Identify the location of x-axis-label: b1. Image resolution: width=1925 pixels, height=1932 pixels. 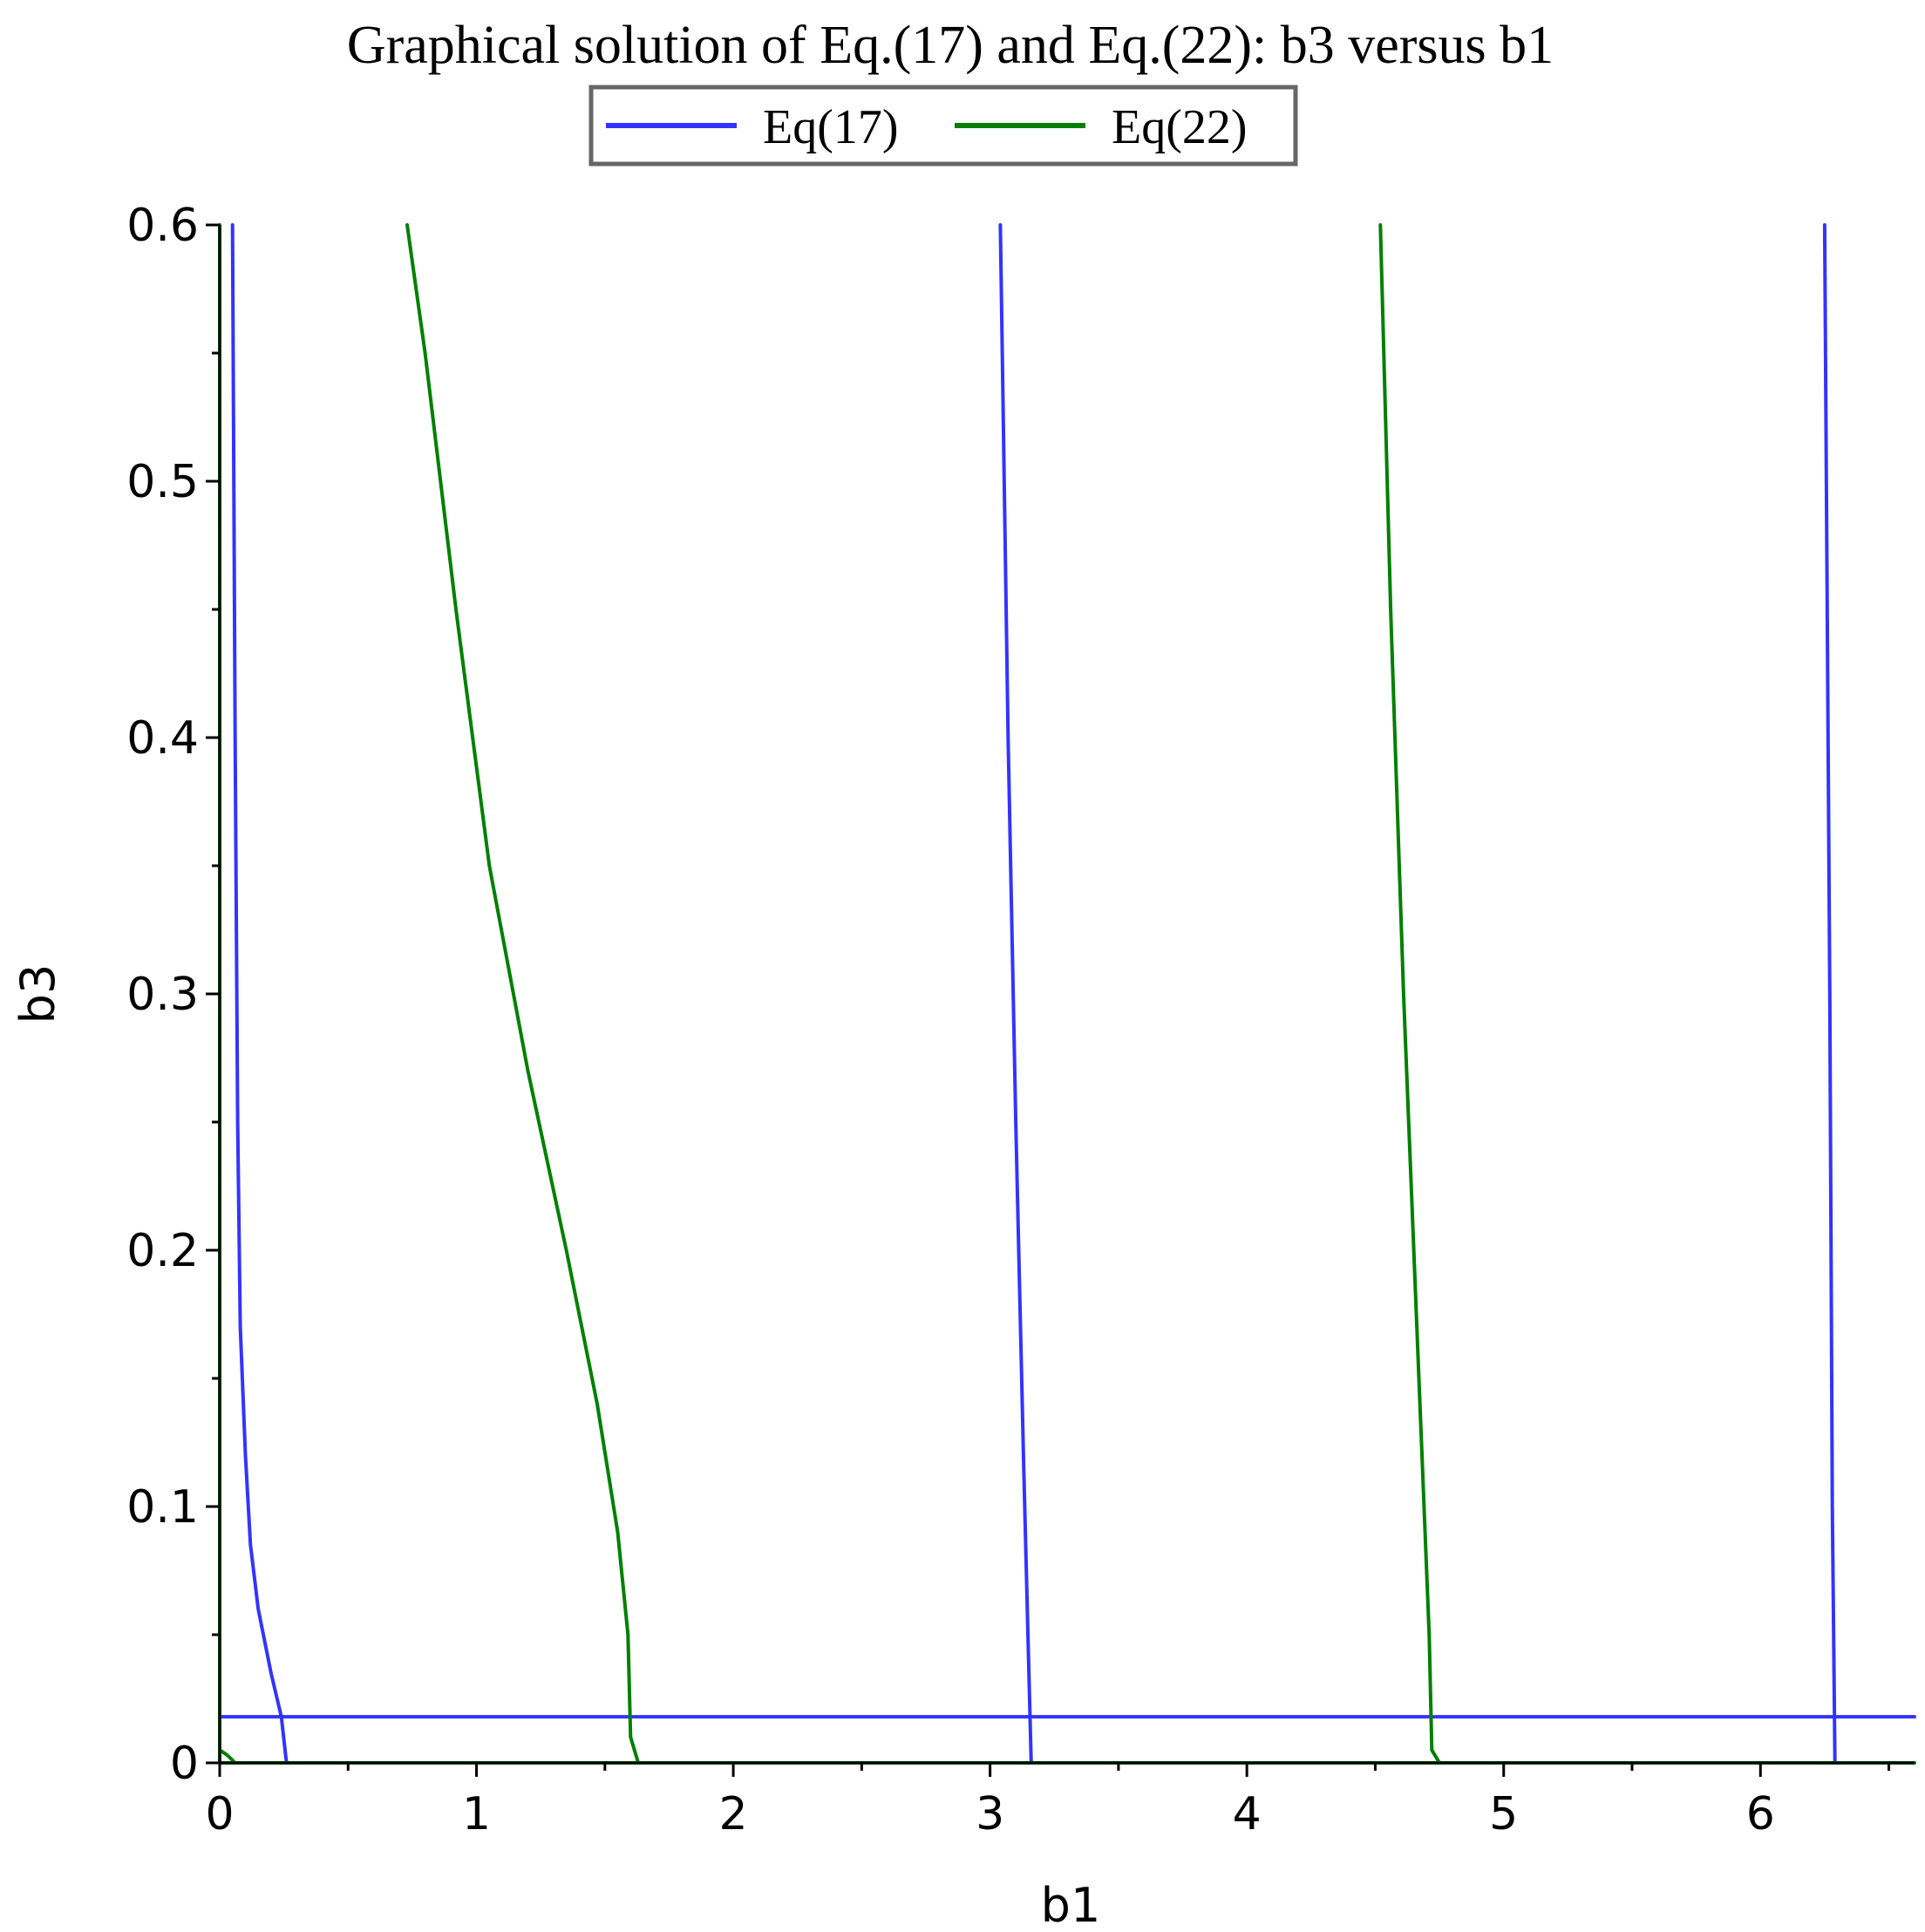
(1071, 1905).